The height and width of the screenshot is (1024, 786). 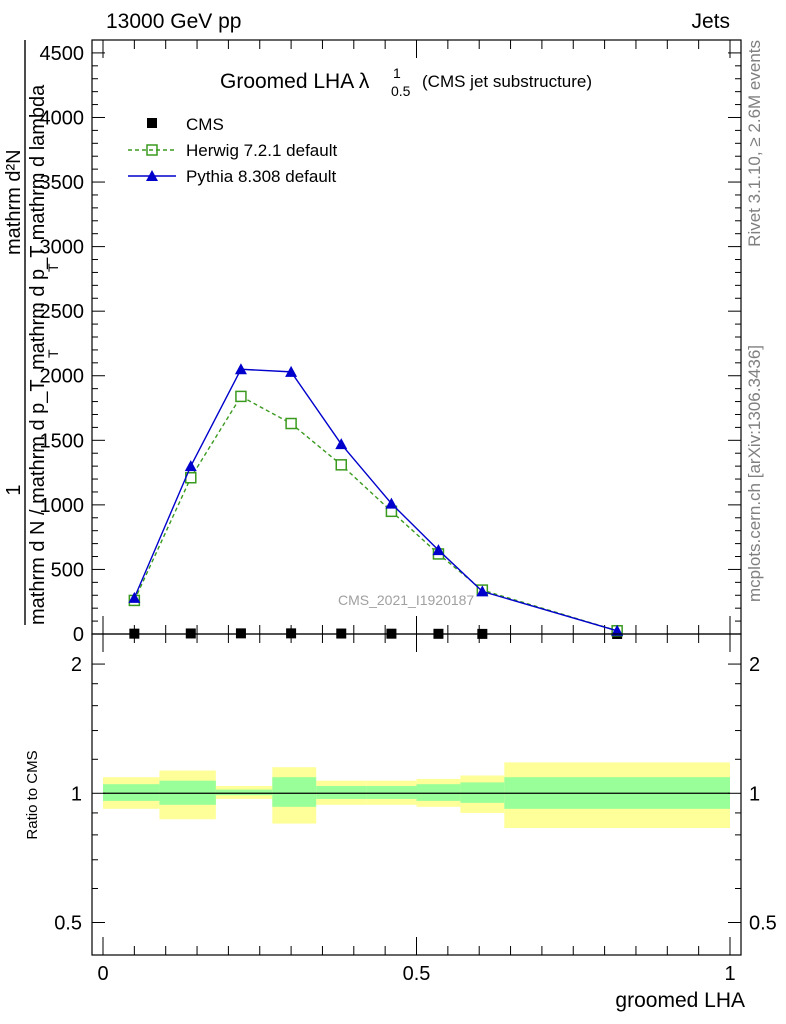 What do you see at coordinates (754, 794) in the screenshot?
I see `ratio-y-tick-label-right: 1` at bounding box center [754, 794].